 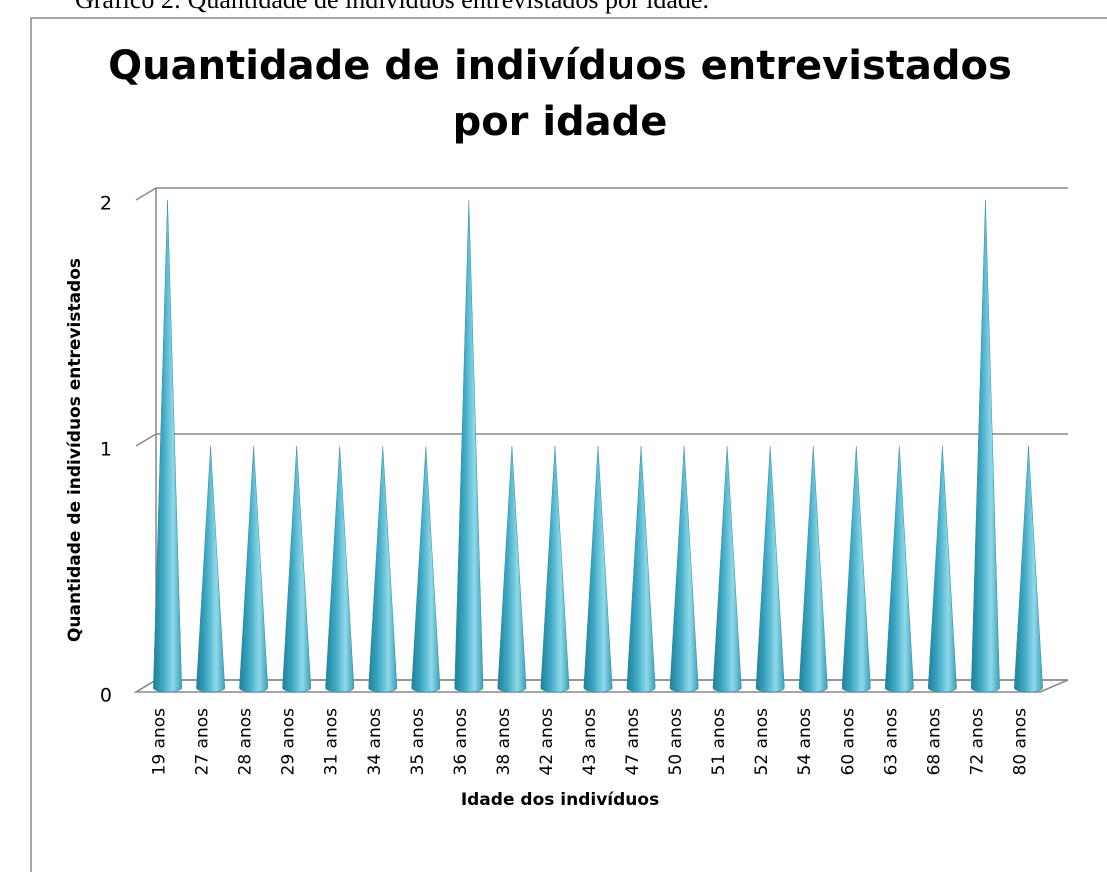 What do you see at coordinates (762, 742) in the screenshot?
I see `x-tick-label: 52 anos` at bounding box center [762, 742].